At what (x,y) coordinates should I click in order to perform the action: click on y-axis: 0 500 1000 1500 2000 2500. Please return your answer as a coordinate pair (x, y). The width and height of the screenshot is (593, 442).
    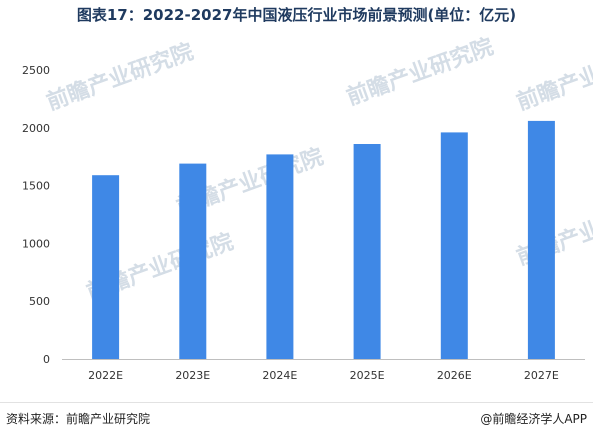
    Looking at the image, I should click on (36, 215).